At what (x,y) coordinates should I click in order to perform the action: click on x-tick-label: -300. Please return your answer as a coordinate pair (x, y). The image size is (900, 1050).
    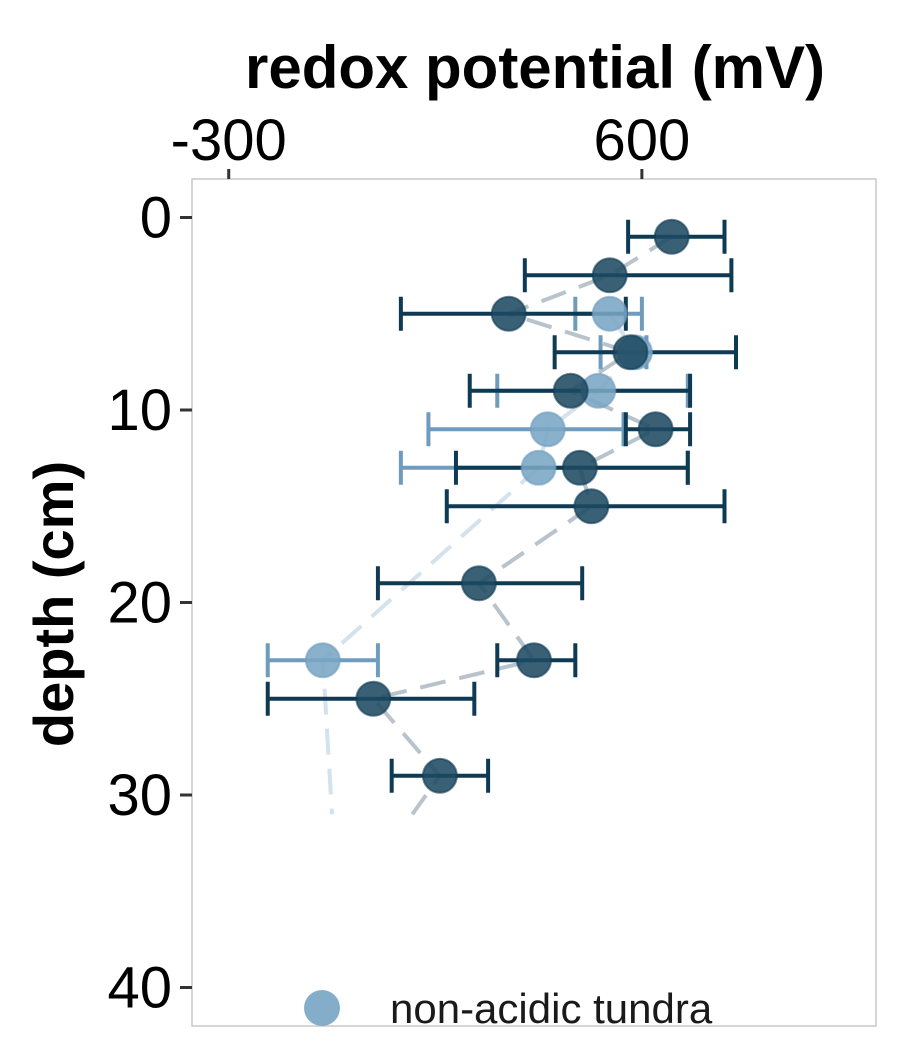
    Looking at the image, I should click on (229, 140).